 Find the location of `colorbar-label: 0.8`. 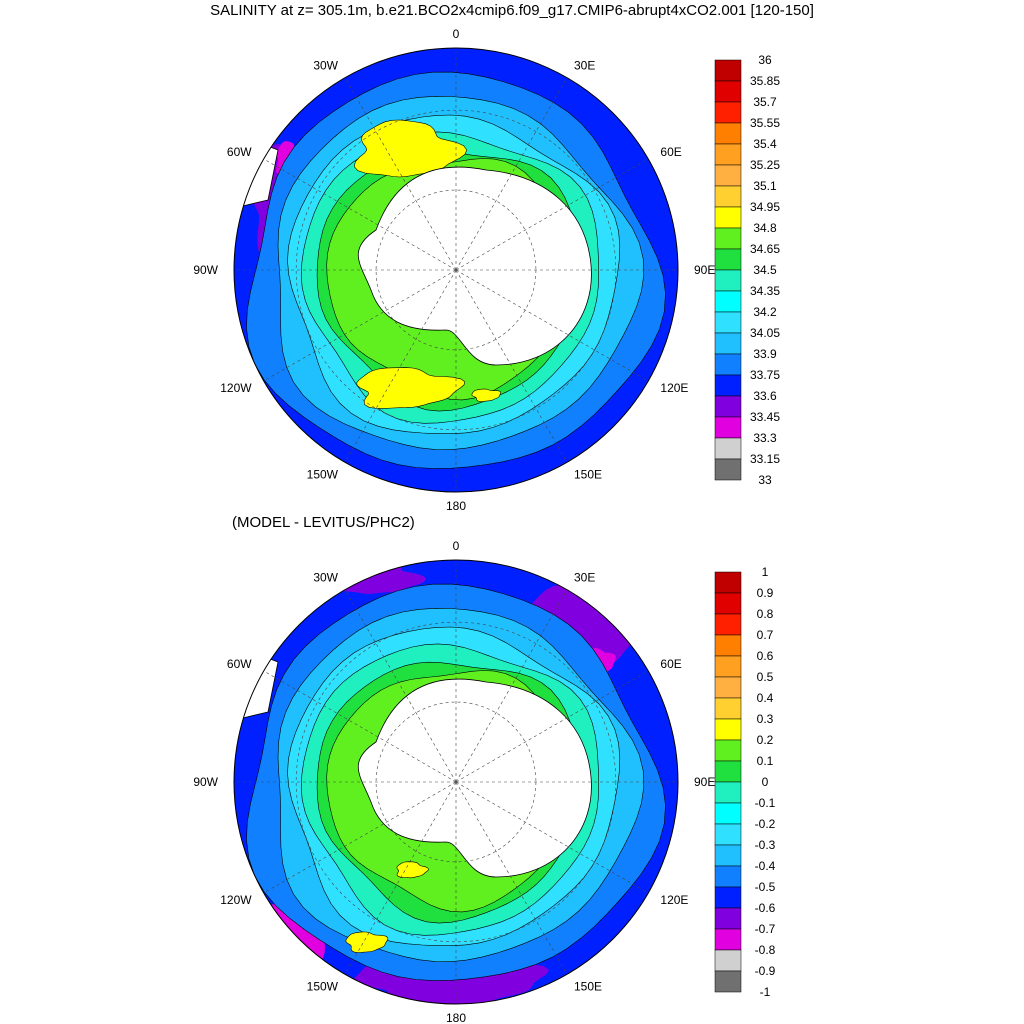

colorbar-label: 0.8 is located at coordinates (765, 614).